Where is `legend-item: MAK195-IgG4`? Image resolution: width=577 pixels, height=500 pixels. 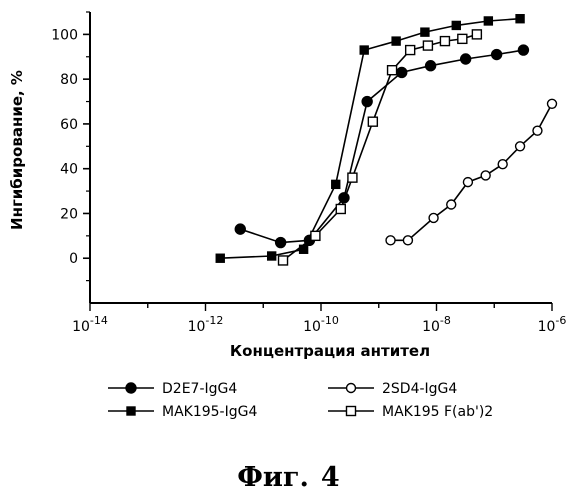 legend-item: MAK195-IgG4 is located at coordinates (182, 412).